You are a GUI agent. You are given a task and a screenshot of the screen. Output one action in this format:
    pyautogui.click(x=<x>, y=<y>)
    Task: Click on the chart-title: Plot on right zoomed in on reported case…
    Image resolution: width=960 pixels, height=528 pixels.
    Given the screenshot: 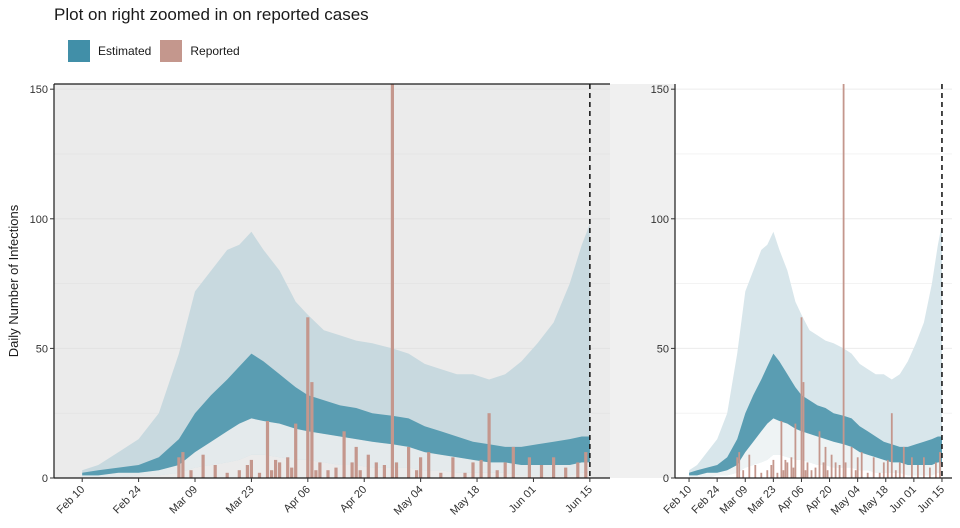 What is the action you would take?
    pyautogui.click(x=211, y=14)
    